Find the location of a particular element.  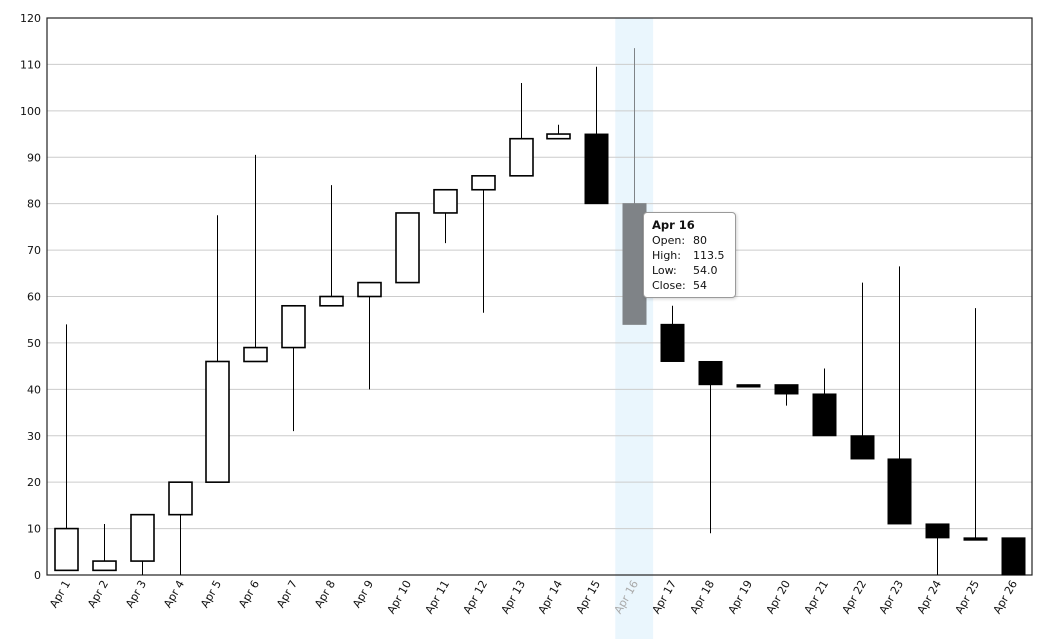

x-tick-label: Apr 23 is located at coordinates (892, 597).